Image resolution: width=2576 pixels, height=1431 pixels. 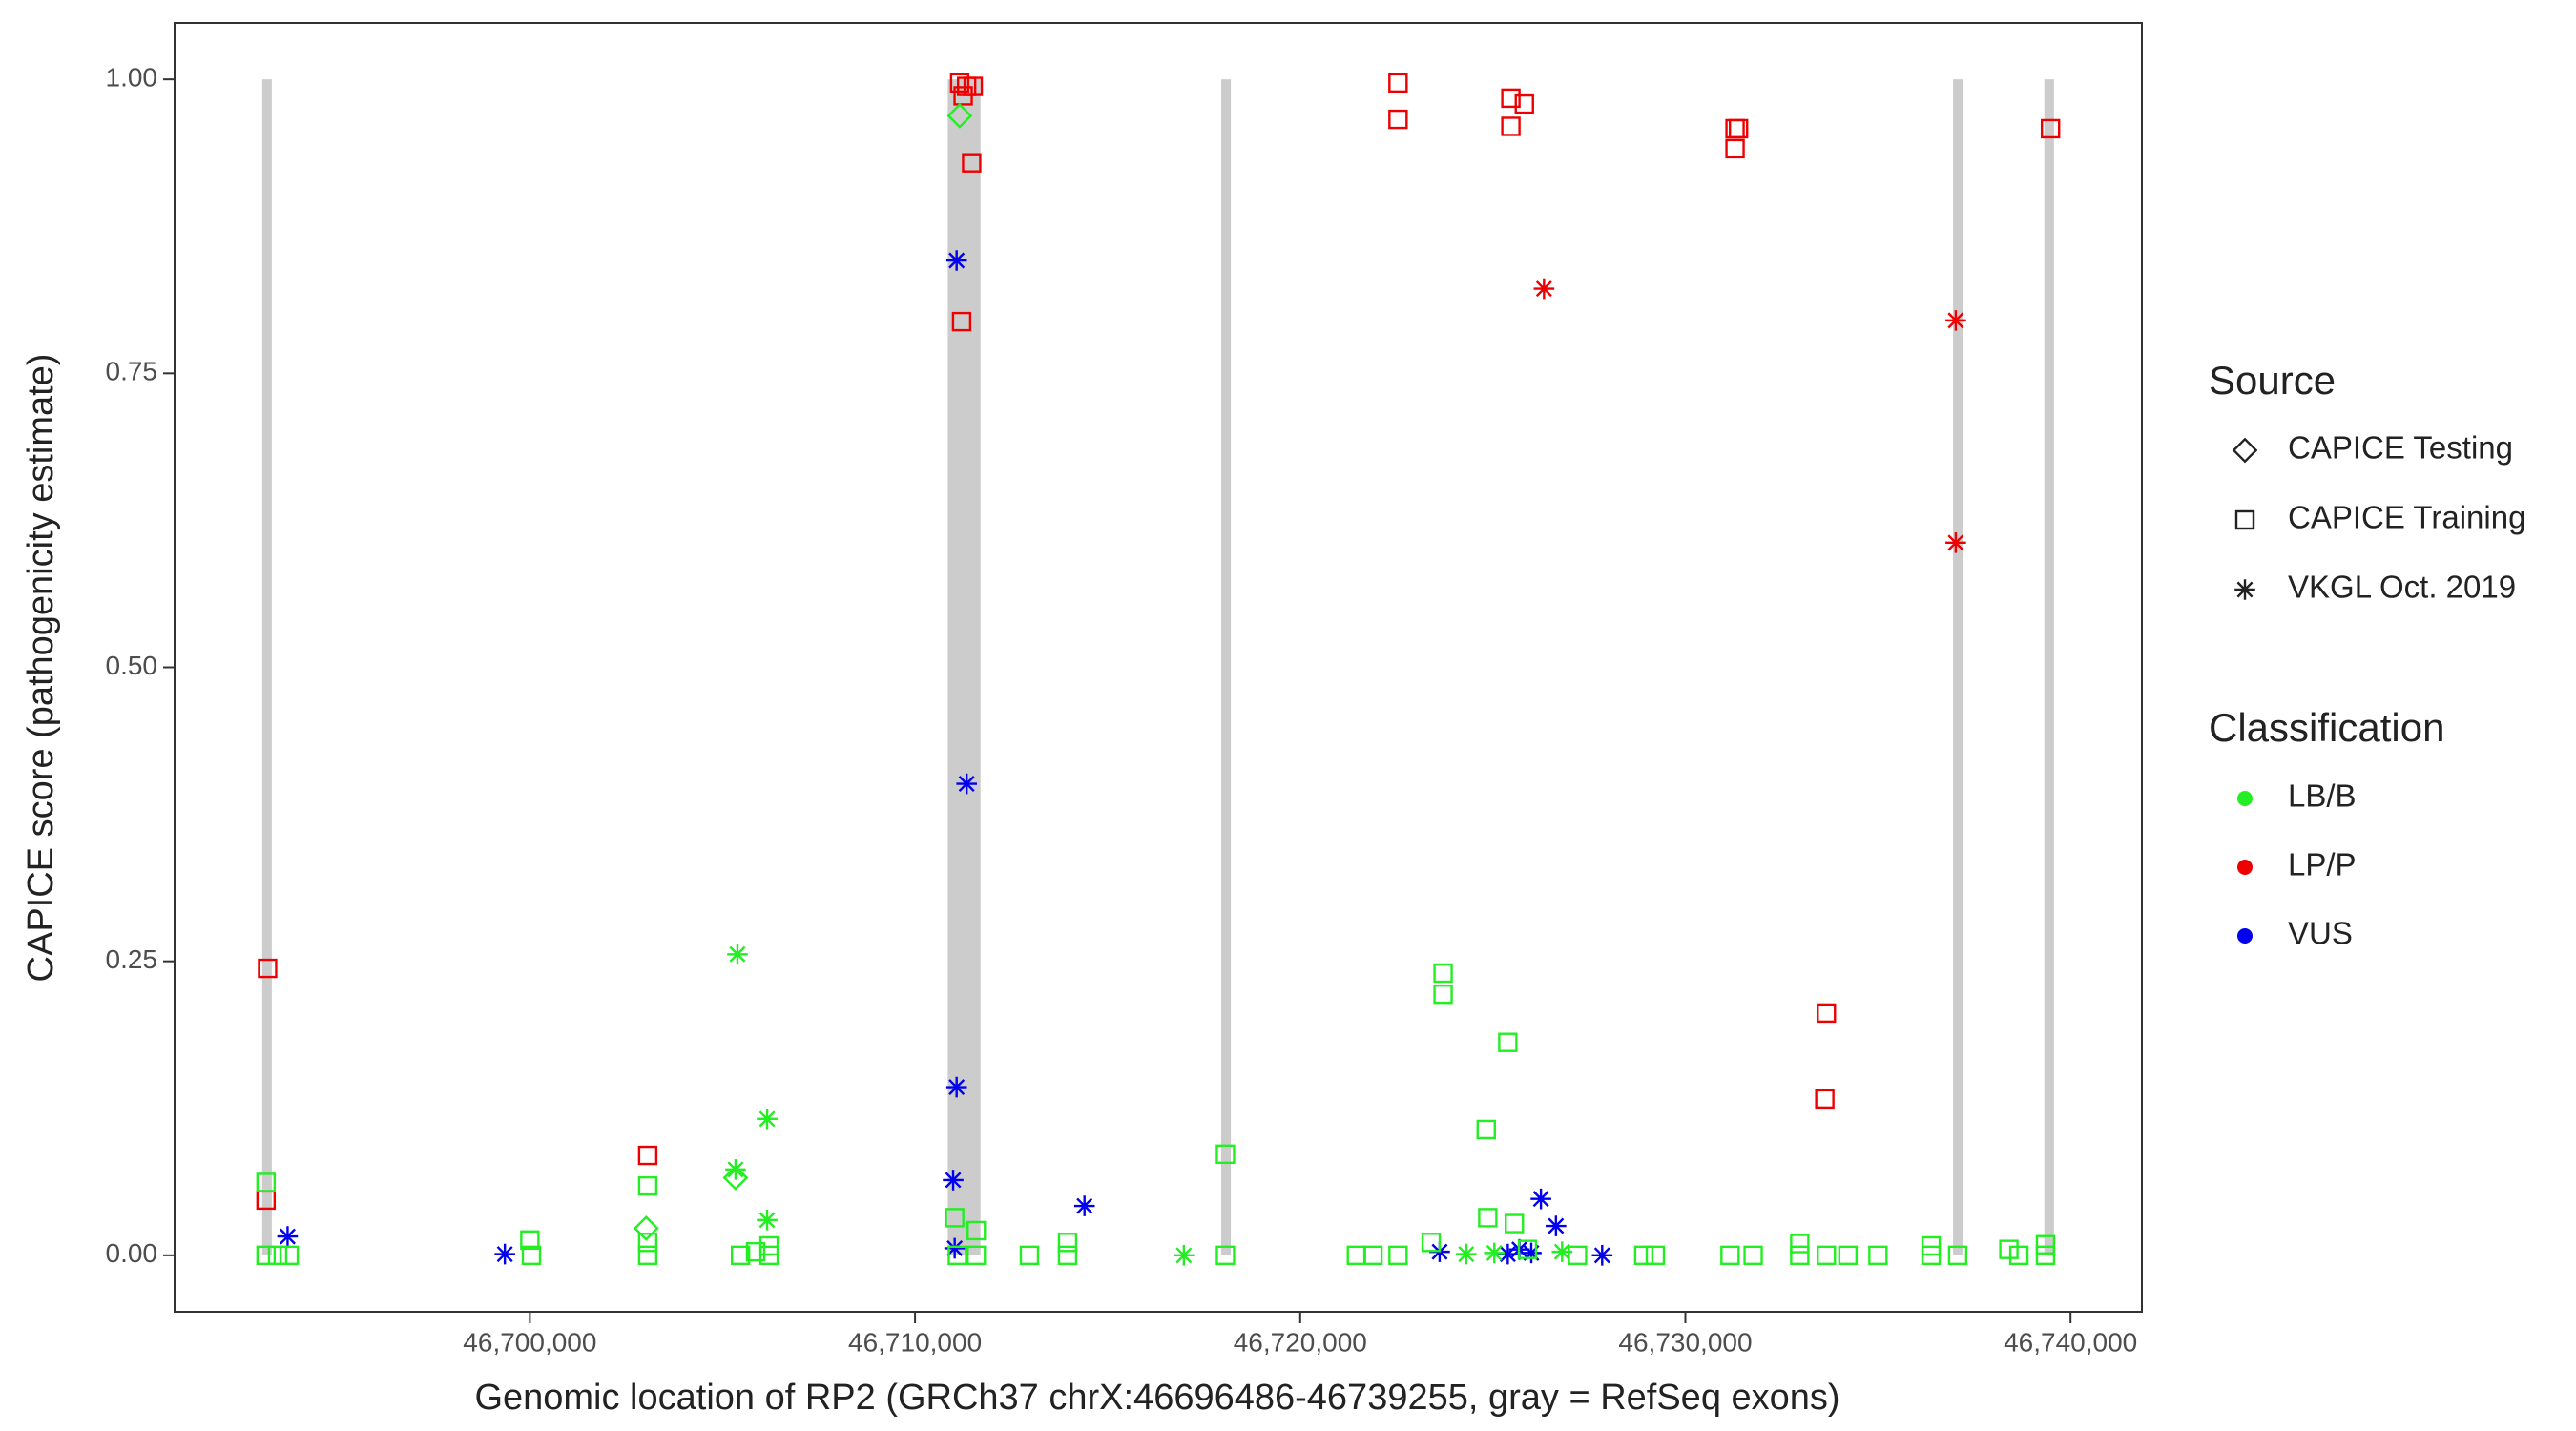 What do you see at coordinates (132, 78) in the screenshot?
I see `y-tick-label: 1.00` at bounding box center [132, 78].